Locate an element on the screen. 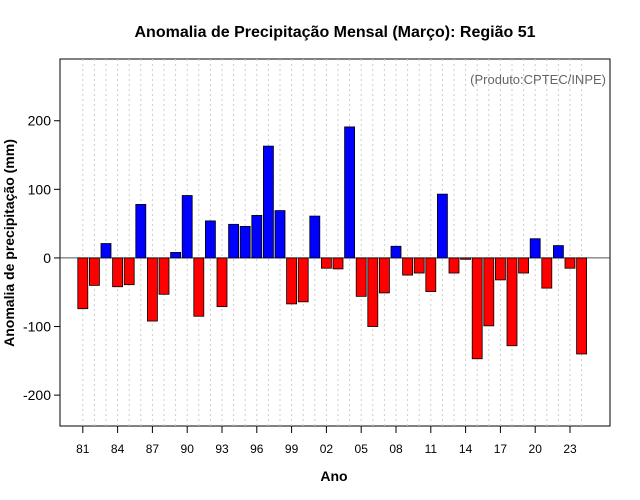 This screenshot has width=640, height=500. y-tick-label: -100 is located at coordinates (37, 327).